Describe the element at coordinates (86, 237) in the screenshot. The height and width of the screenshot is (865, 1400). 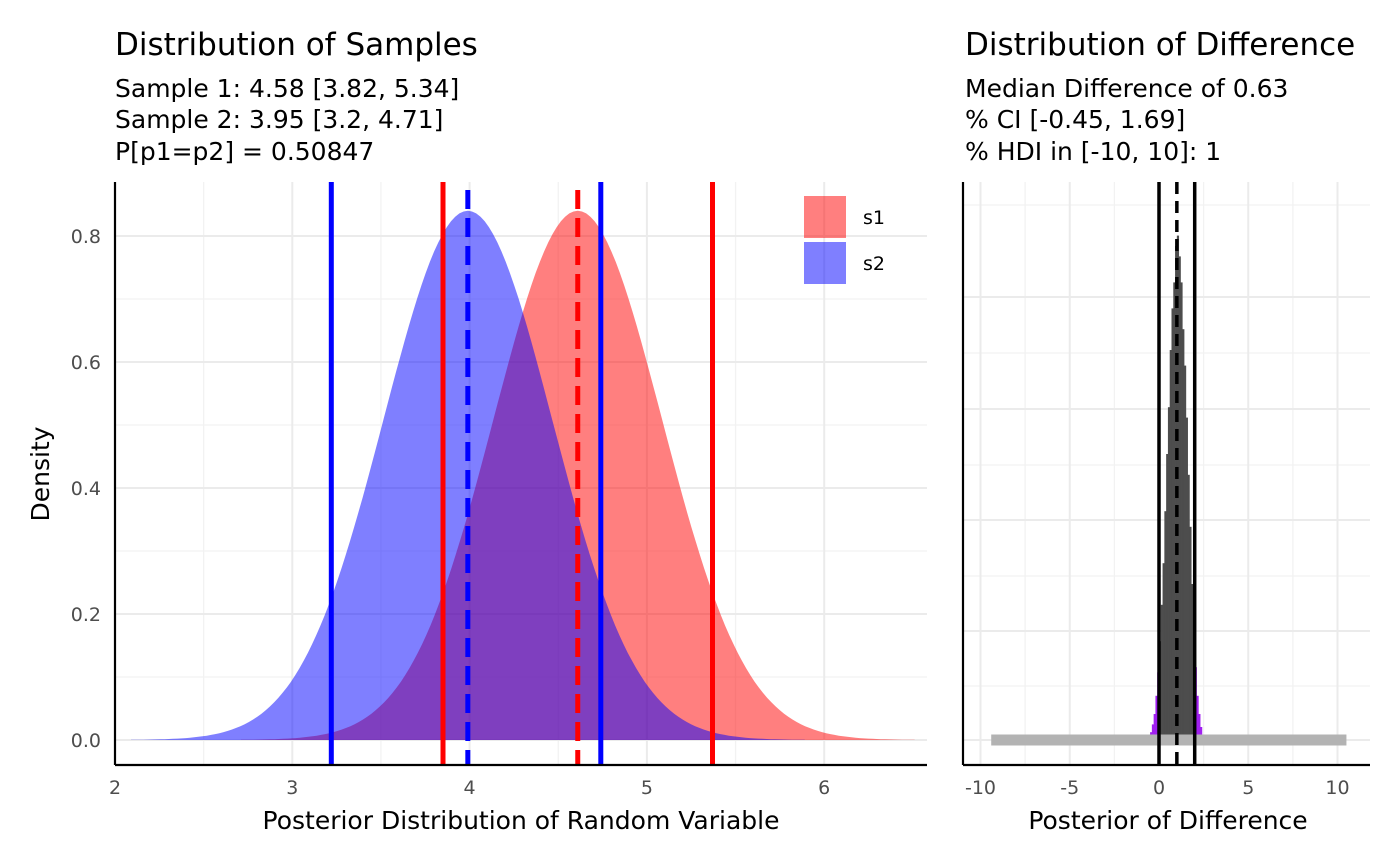
I see `y-tick-label: 0.8` at that location.